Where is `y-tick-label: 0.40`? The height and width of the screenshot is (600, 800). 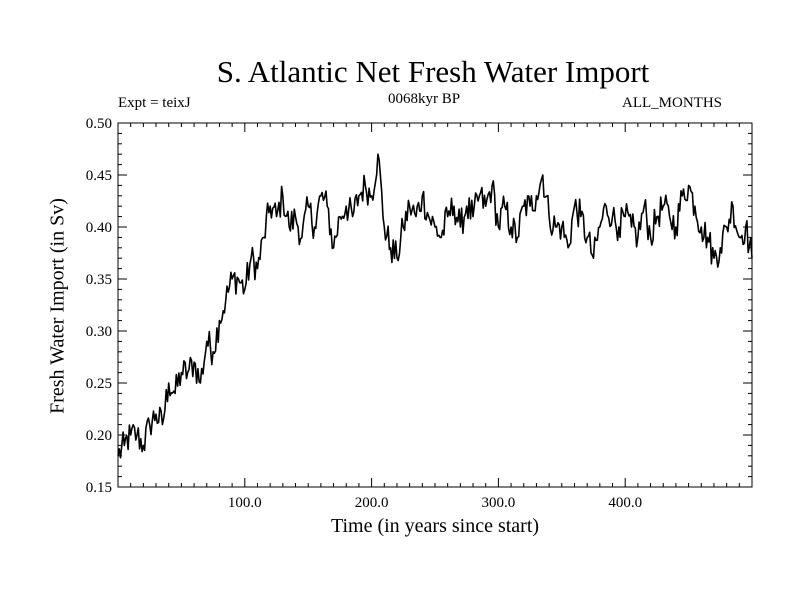
y-tick-label: 0.40 is located at coordinates (99, 228).